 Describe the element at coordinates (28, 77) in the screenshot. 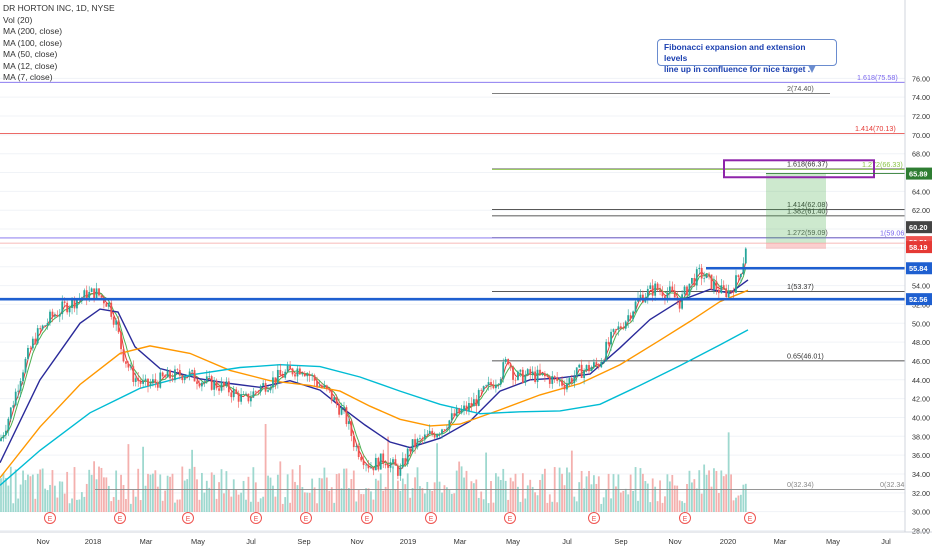

I see `legend-ma7: MA (7, close)` at that location.